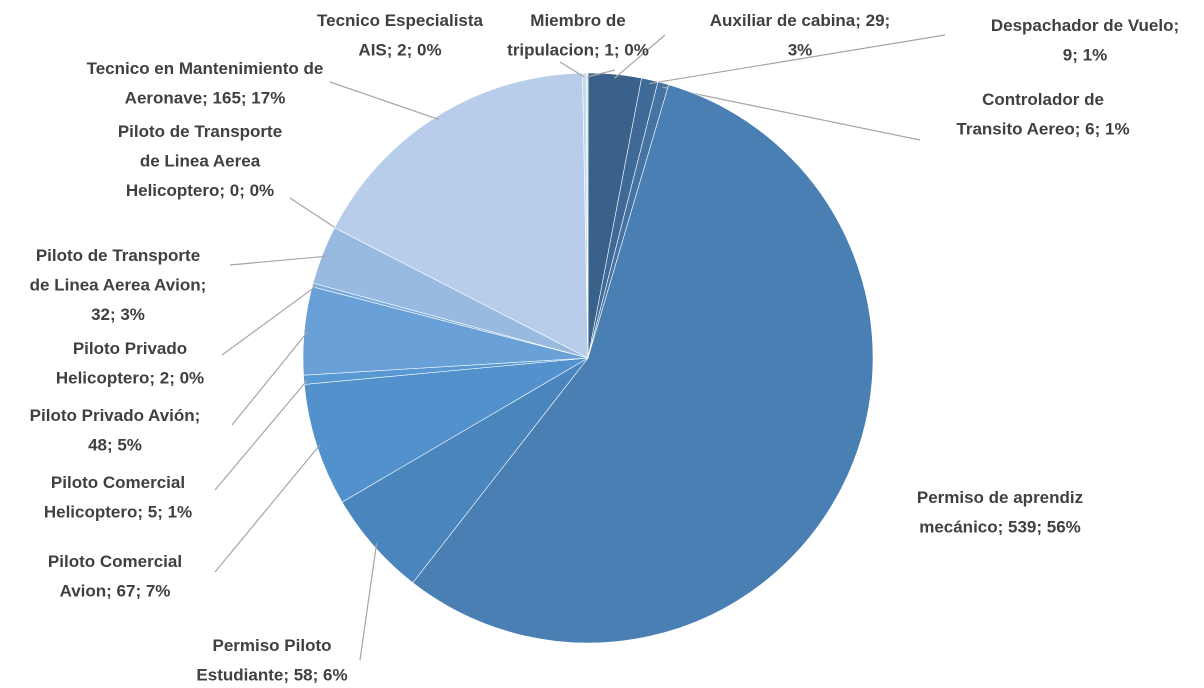 The image size is (1204, 688). Describe the element at coordinates (118, 497) in the screenshot. I see `data-label: Piloto Comercial Helicoptero; 5; 1%` at that location.